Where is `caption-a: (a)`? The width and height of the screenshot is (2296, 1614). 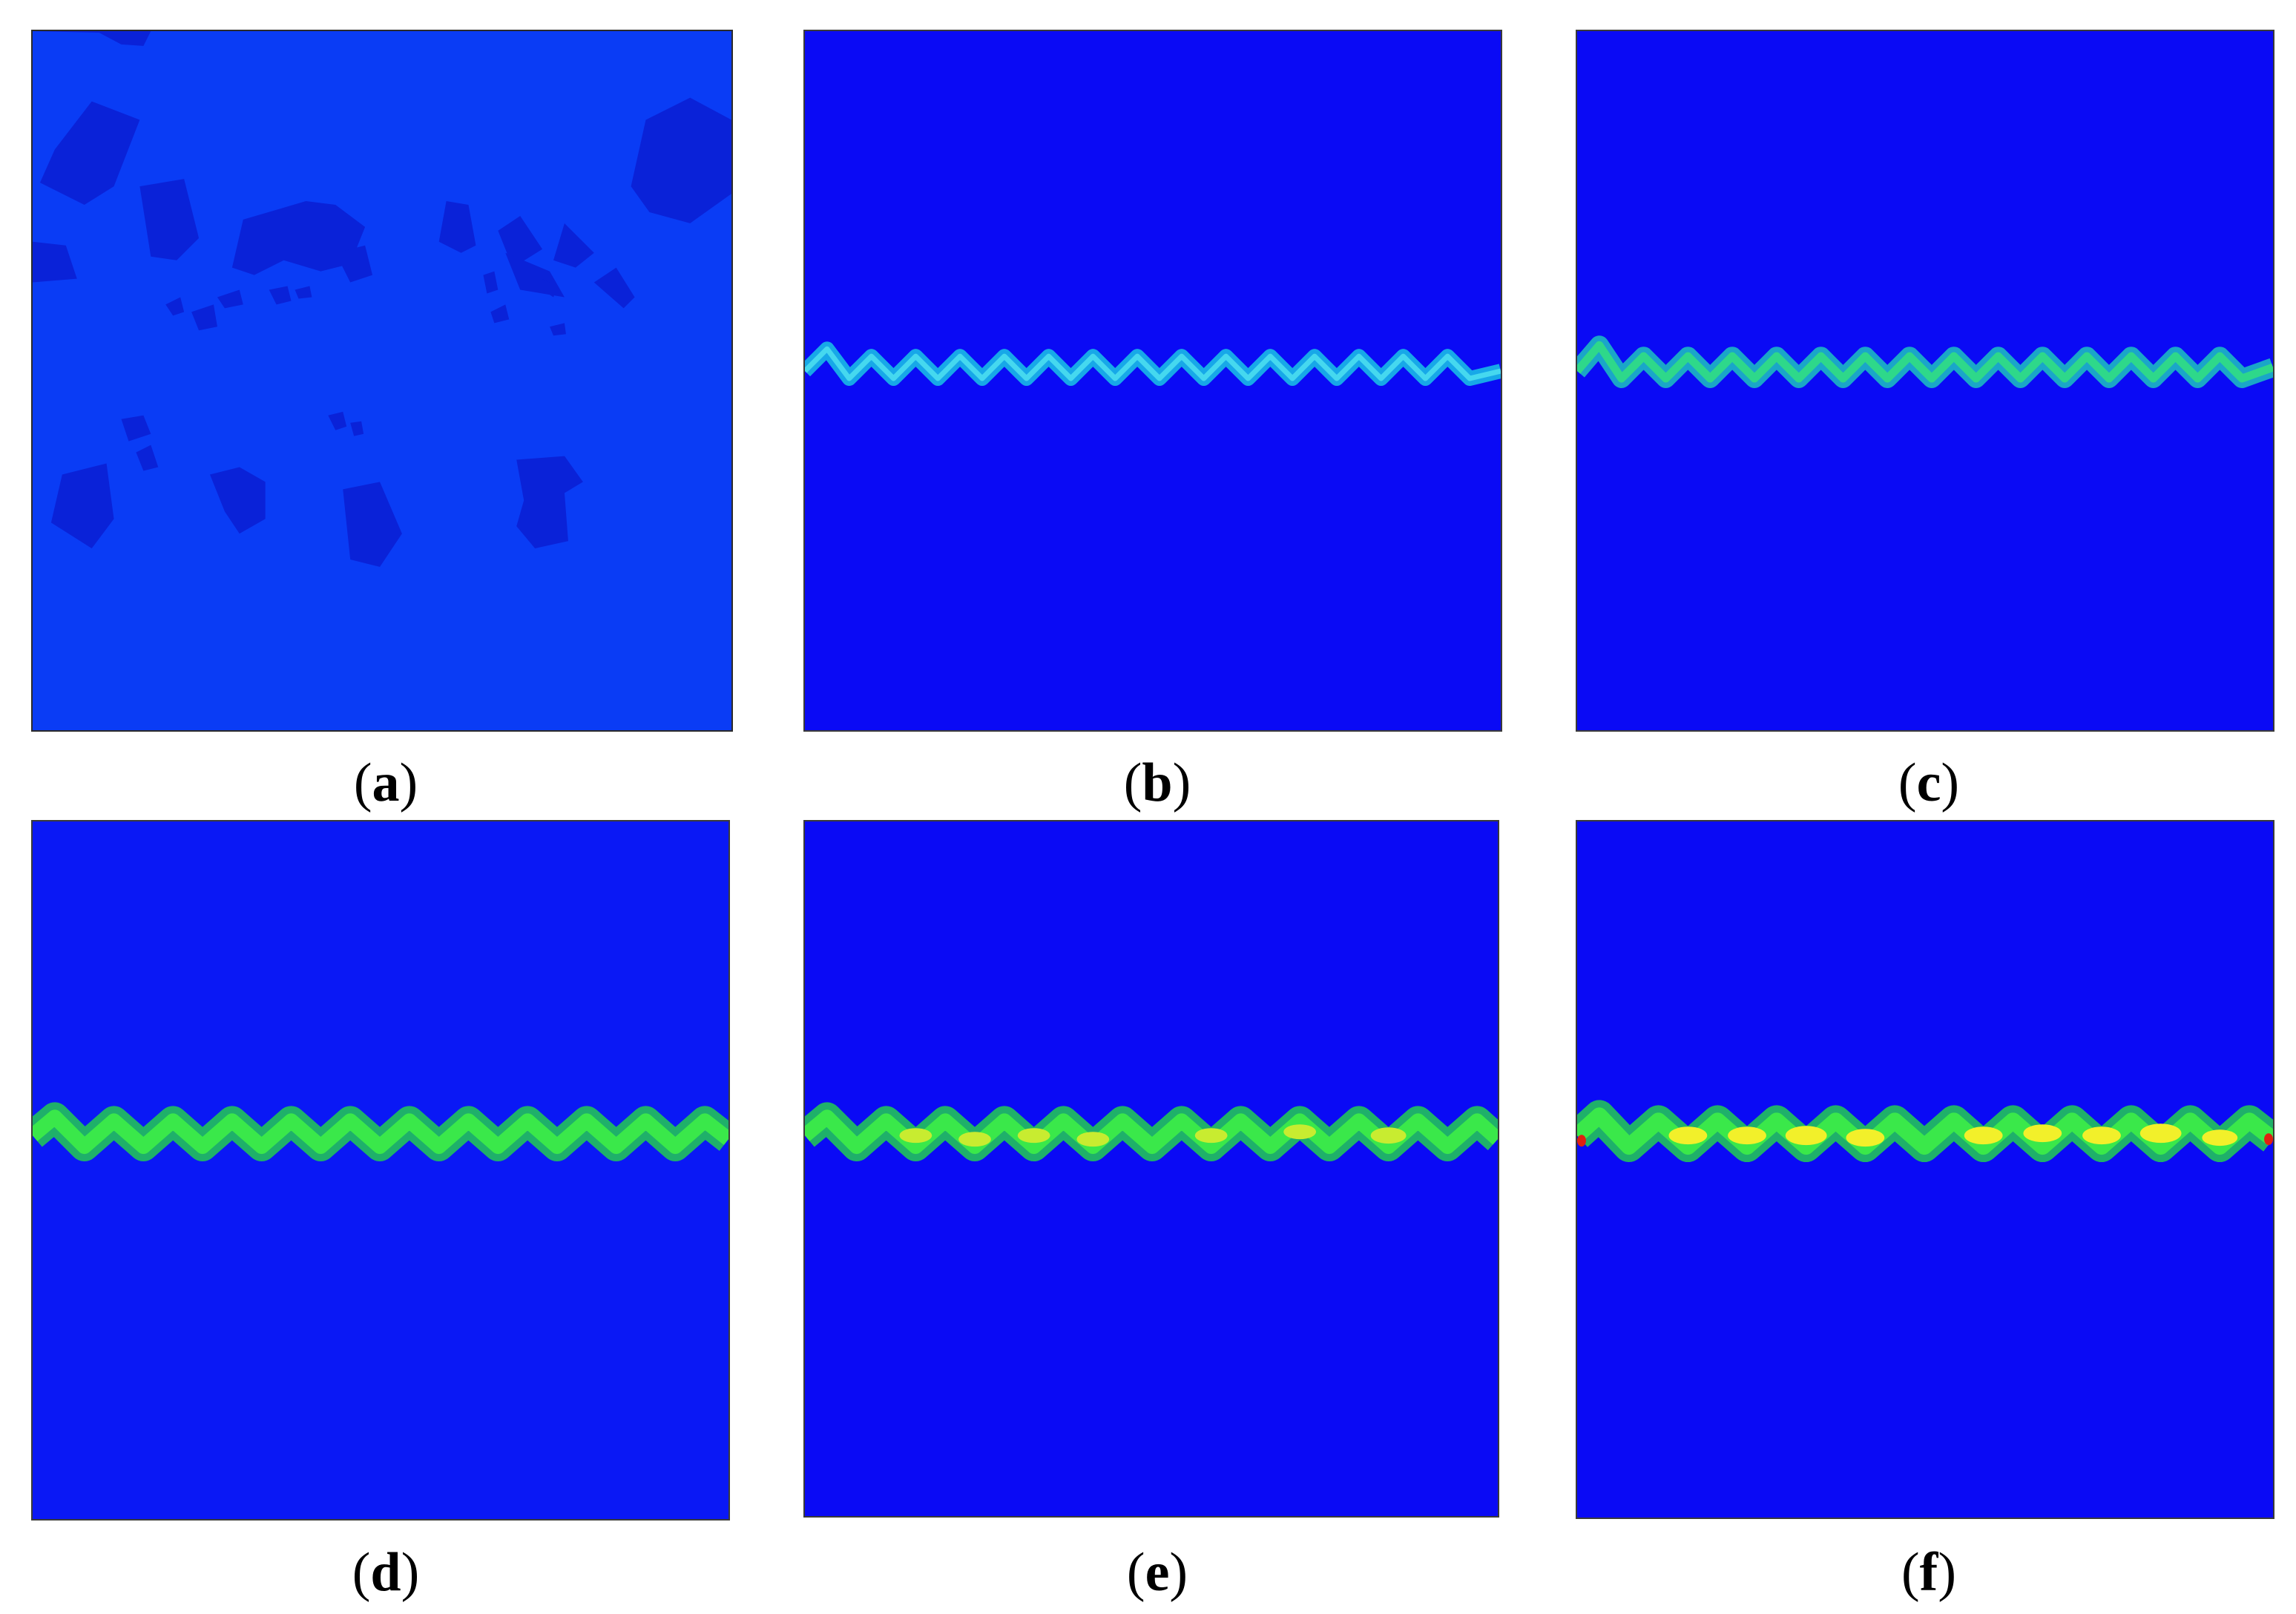
caption-a: (a) is located at coordinates (385, 782).